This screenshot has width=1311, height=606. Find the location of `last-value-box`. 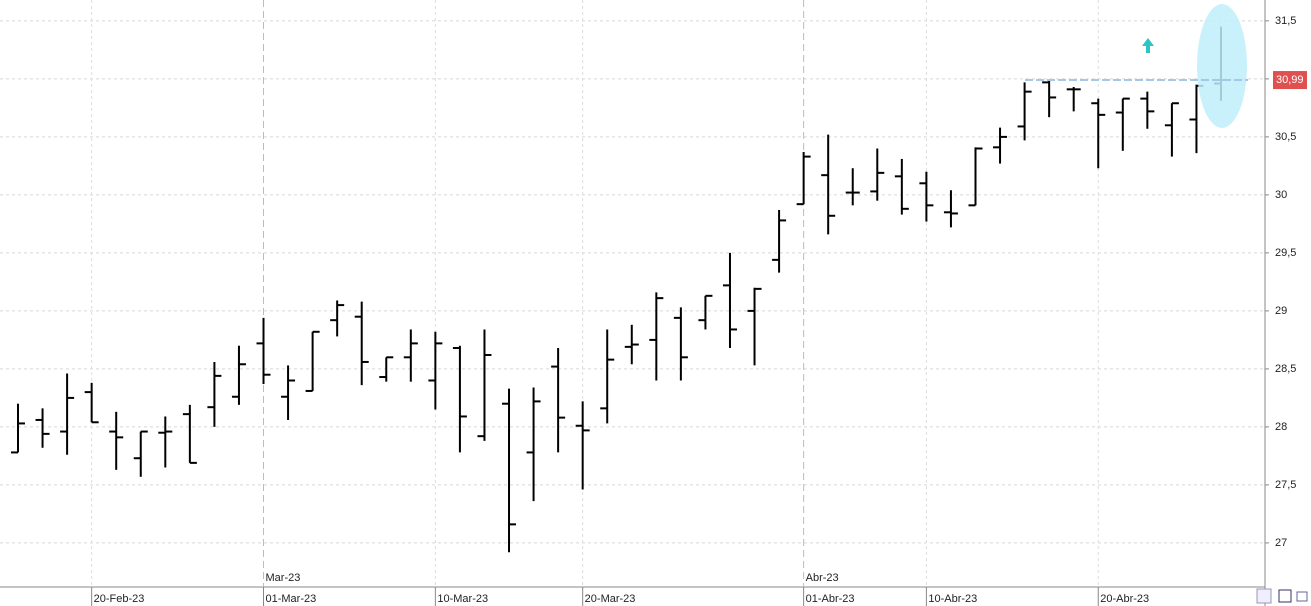

last-value-box is located at coordinates (1290, 80).